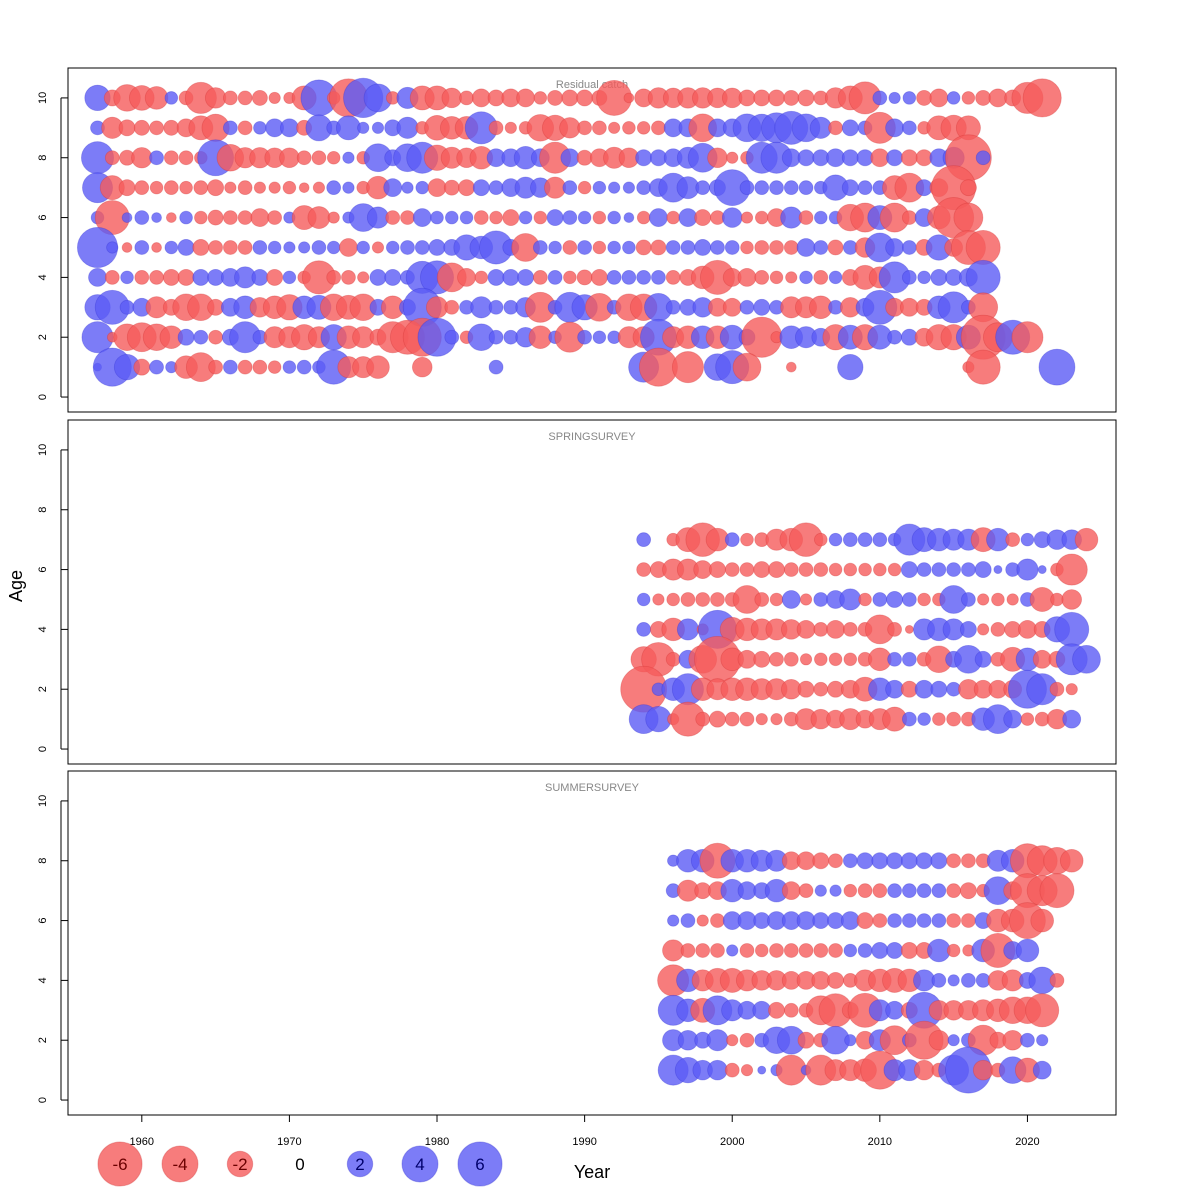 The image size is (1200, 1200). I want to click on legend-bubble, so click(120, 1164).